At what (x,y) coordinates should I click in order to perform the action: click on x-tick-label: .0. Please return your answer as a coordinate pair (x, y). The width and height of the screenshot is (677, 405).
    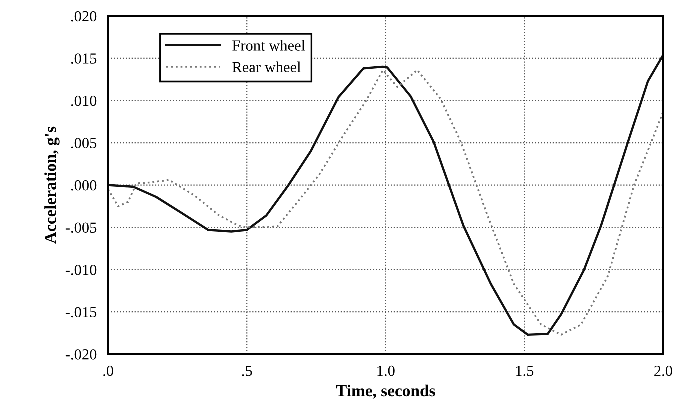
    Looking at the image, I should click on (109, 371).